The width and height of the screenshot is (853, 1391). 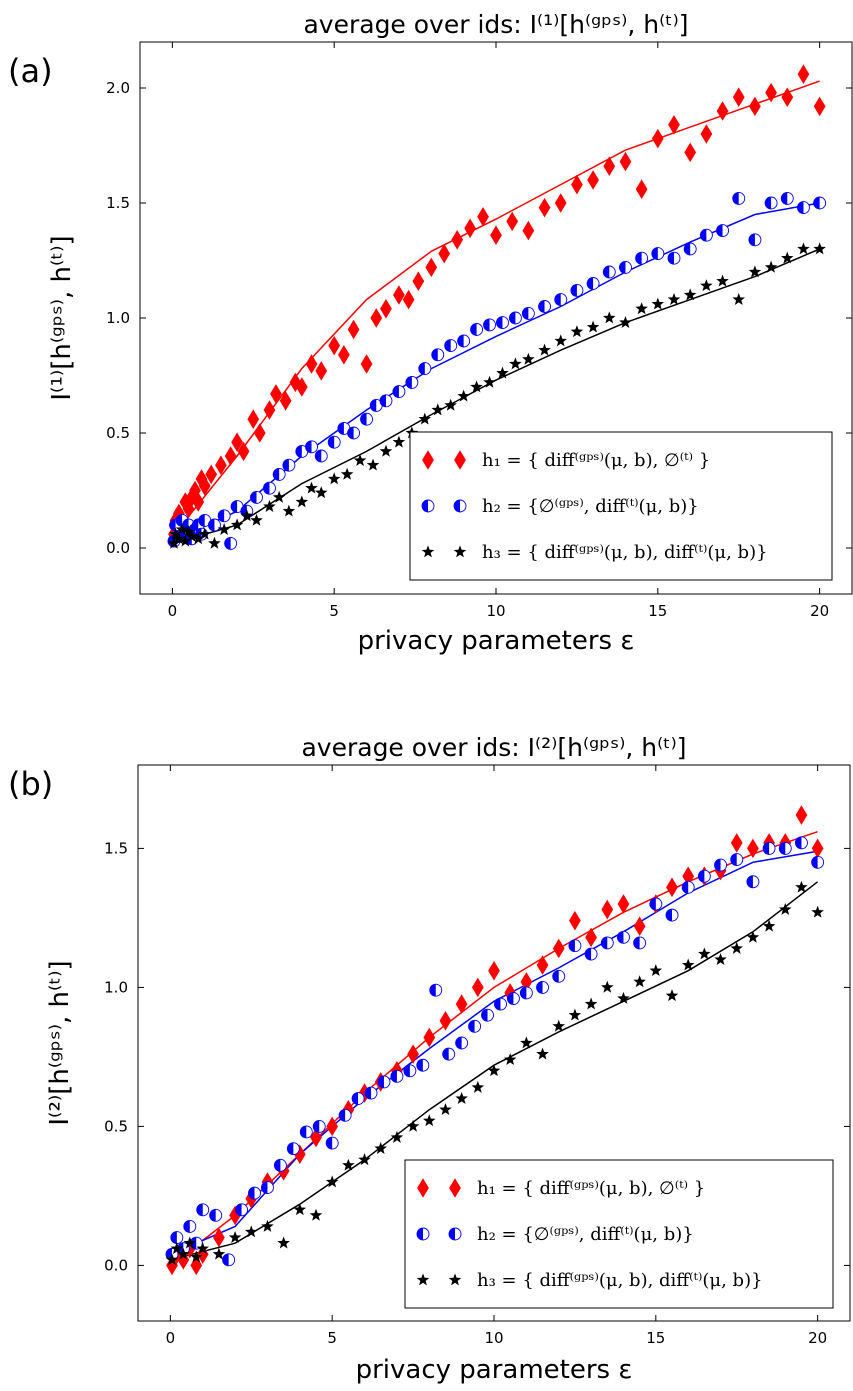 What do you see at coordinates (118, 548) in the screenshot?
I see `y-tick-label: 0.0` at bounding box center [118, 548].